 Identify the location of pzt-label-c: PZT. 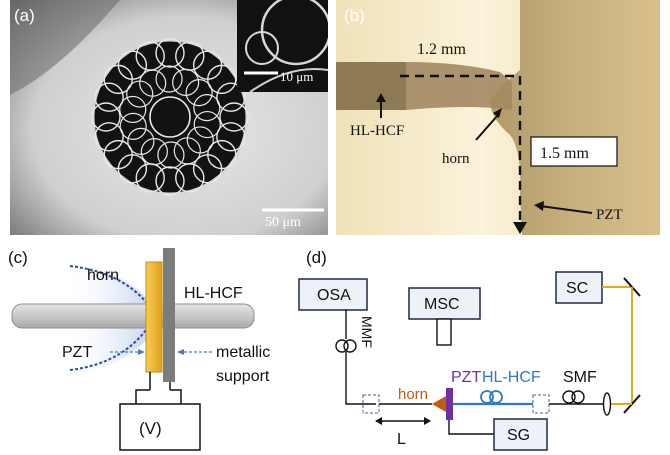
(77, 352).